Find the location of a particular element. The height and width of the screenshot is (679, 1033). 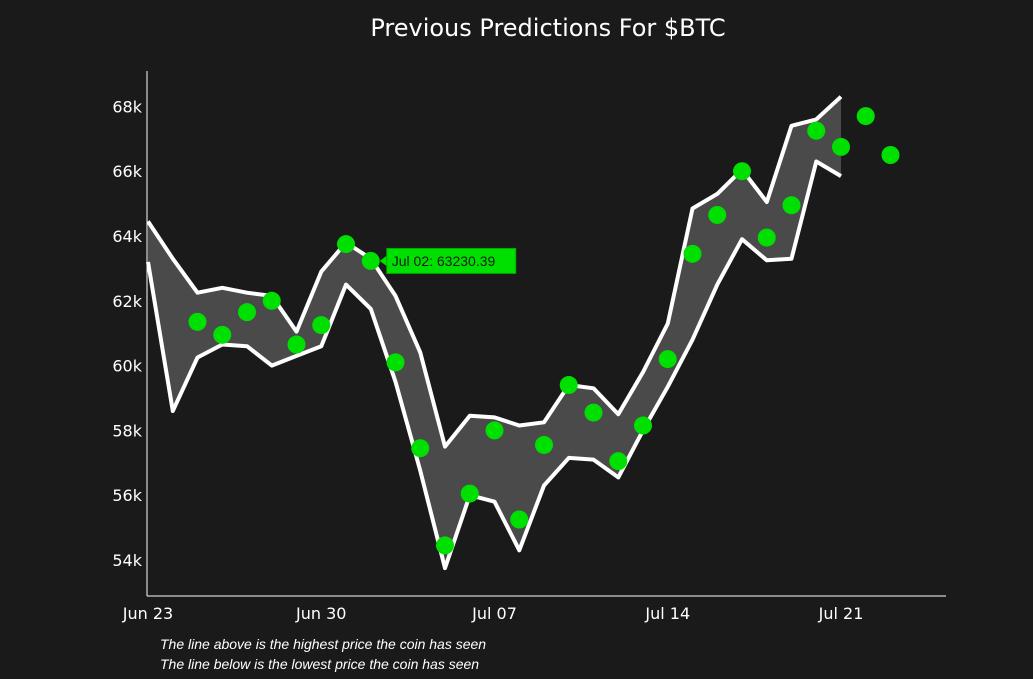

x-tick-labels: Jun 23 Jun 30 Jul 07 Jul 14 Jul 21 is located at coordinates (493, 613).